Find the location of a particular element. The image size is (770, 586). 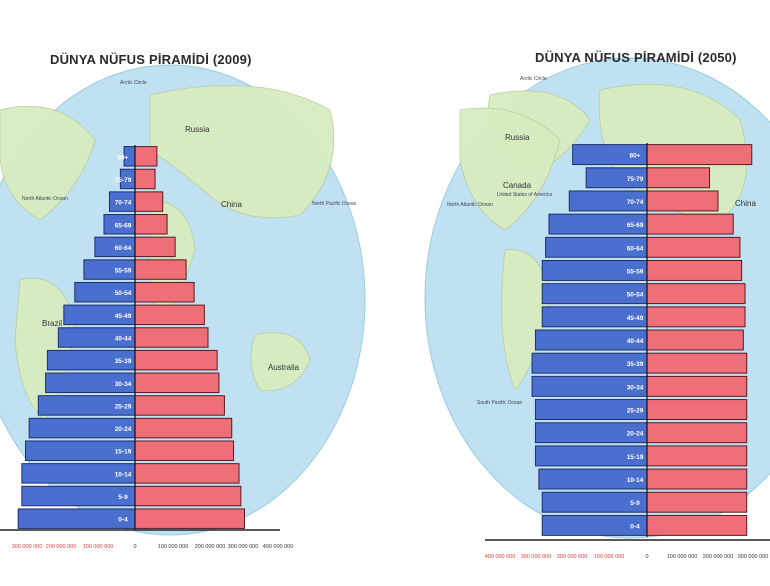

map-label: United States of America is located at coordinates (524, 195).